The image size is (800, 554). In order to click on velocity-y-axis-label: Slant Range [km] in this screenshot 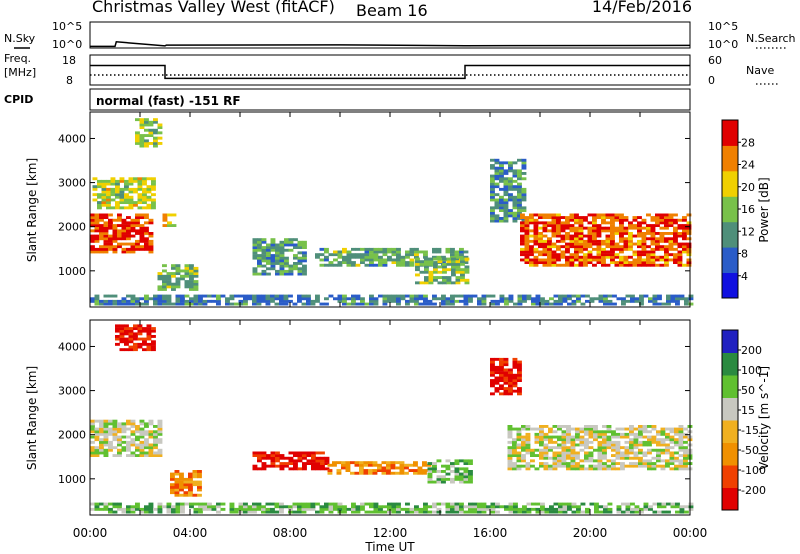, I will do `click(32, 418)`.